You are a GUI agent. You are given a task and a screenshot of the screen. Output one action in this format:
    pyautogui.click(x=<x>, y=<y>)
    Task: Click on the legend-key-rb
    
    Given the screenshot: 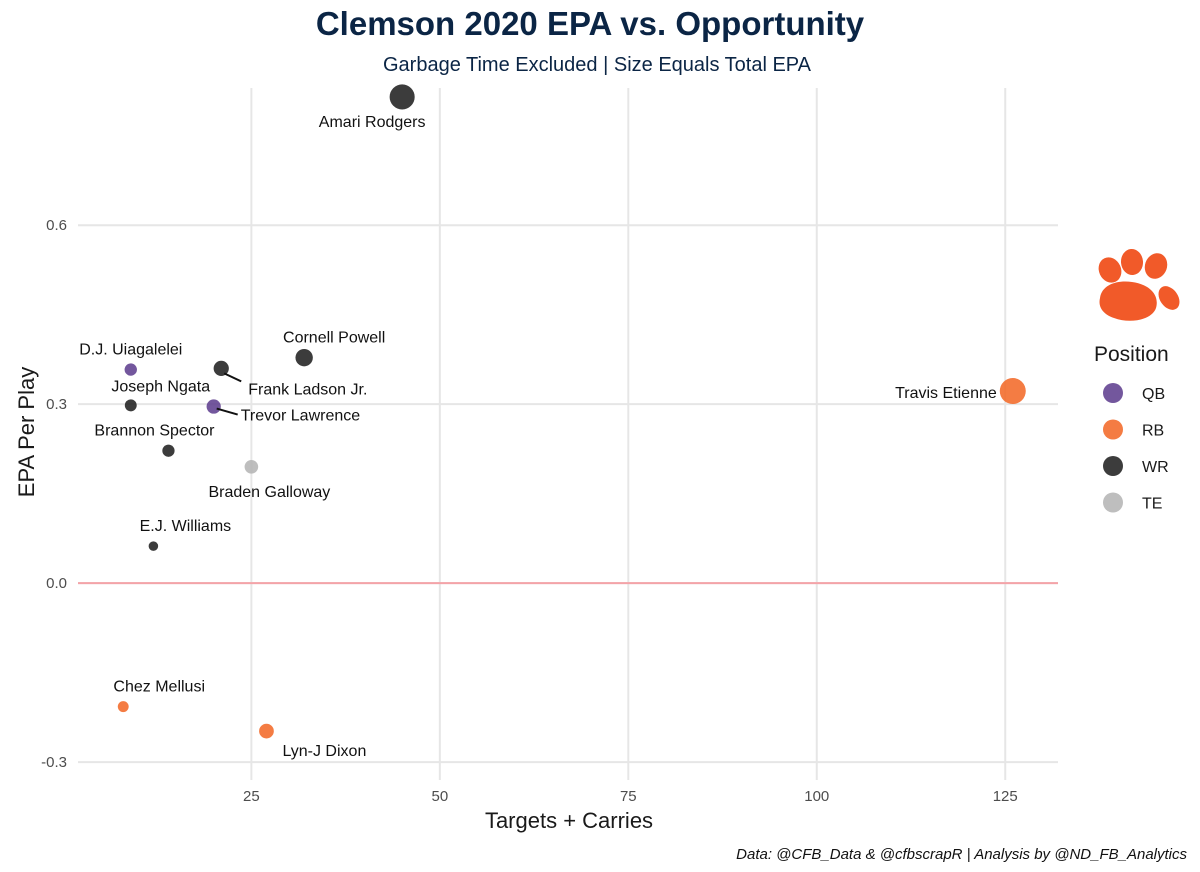 What is the action you would take?
    pyautogui.click(x=1113, y=429)
    